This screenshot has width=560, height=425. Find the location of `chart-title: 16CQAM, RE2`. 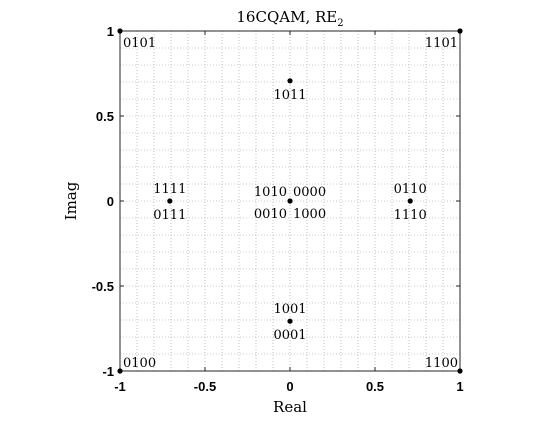

chart-title: 16CQAM, RE2 is located at coordinates (289, 18).